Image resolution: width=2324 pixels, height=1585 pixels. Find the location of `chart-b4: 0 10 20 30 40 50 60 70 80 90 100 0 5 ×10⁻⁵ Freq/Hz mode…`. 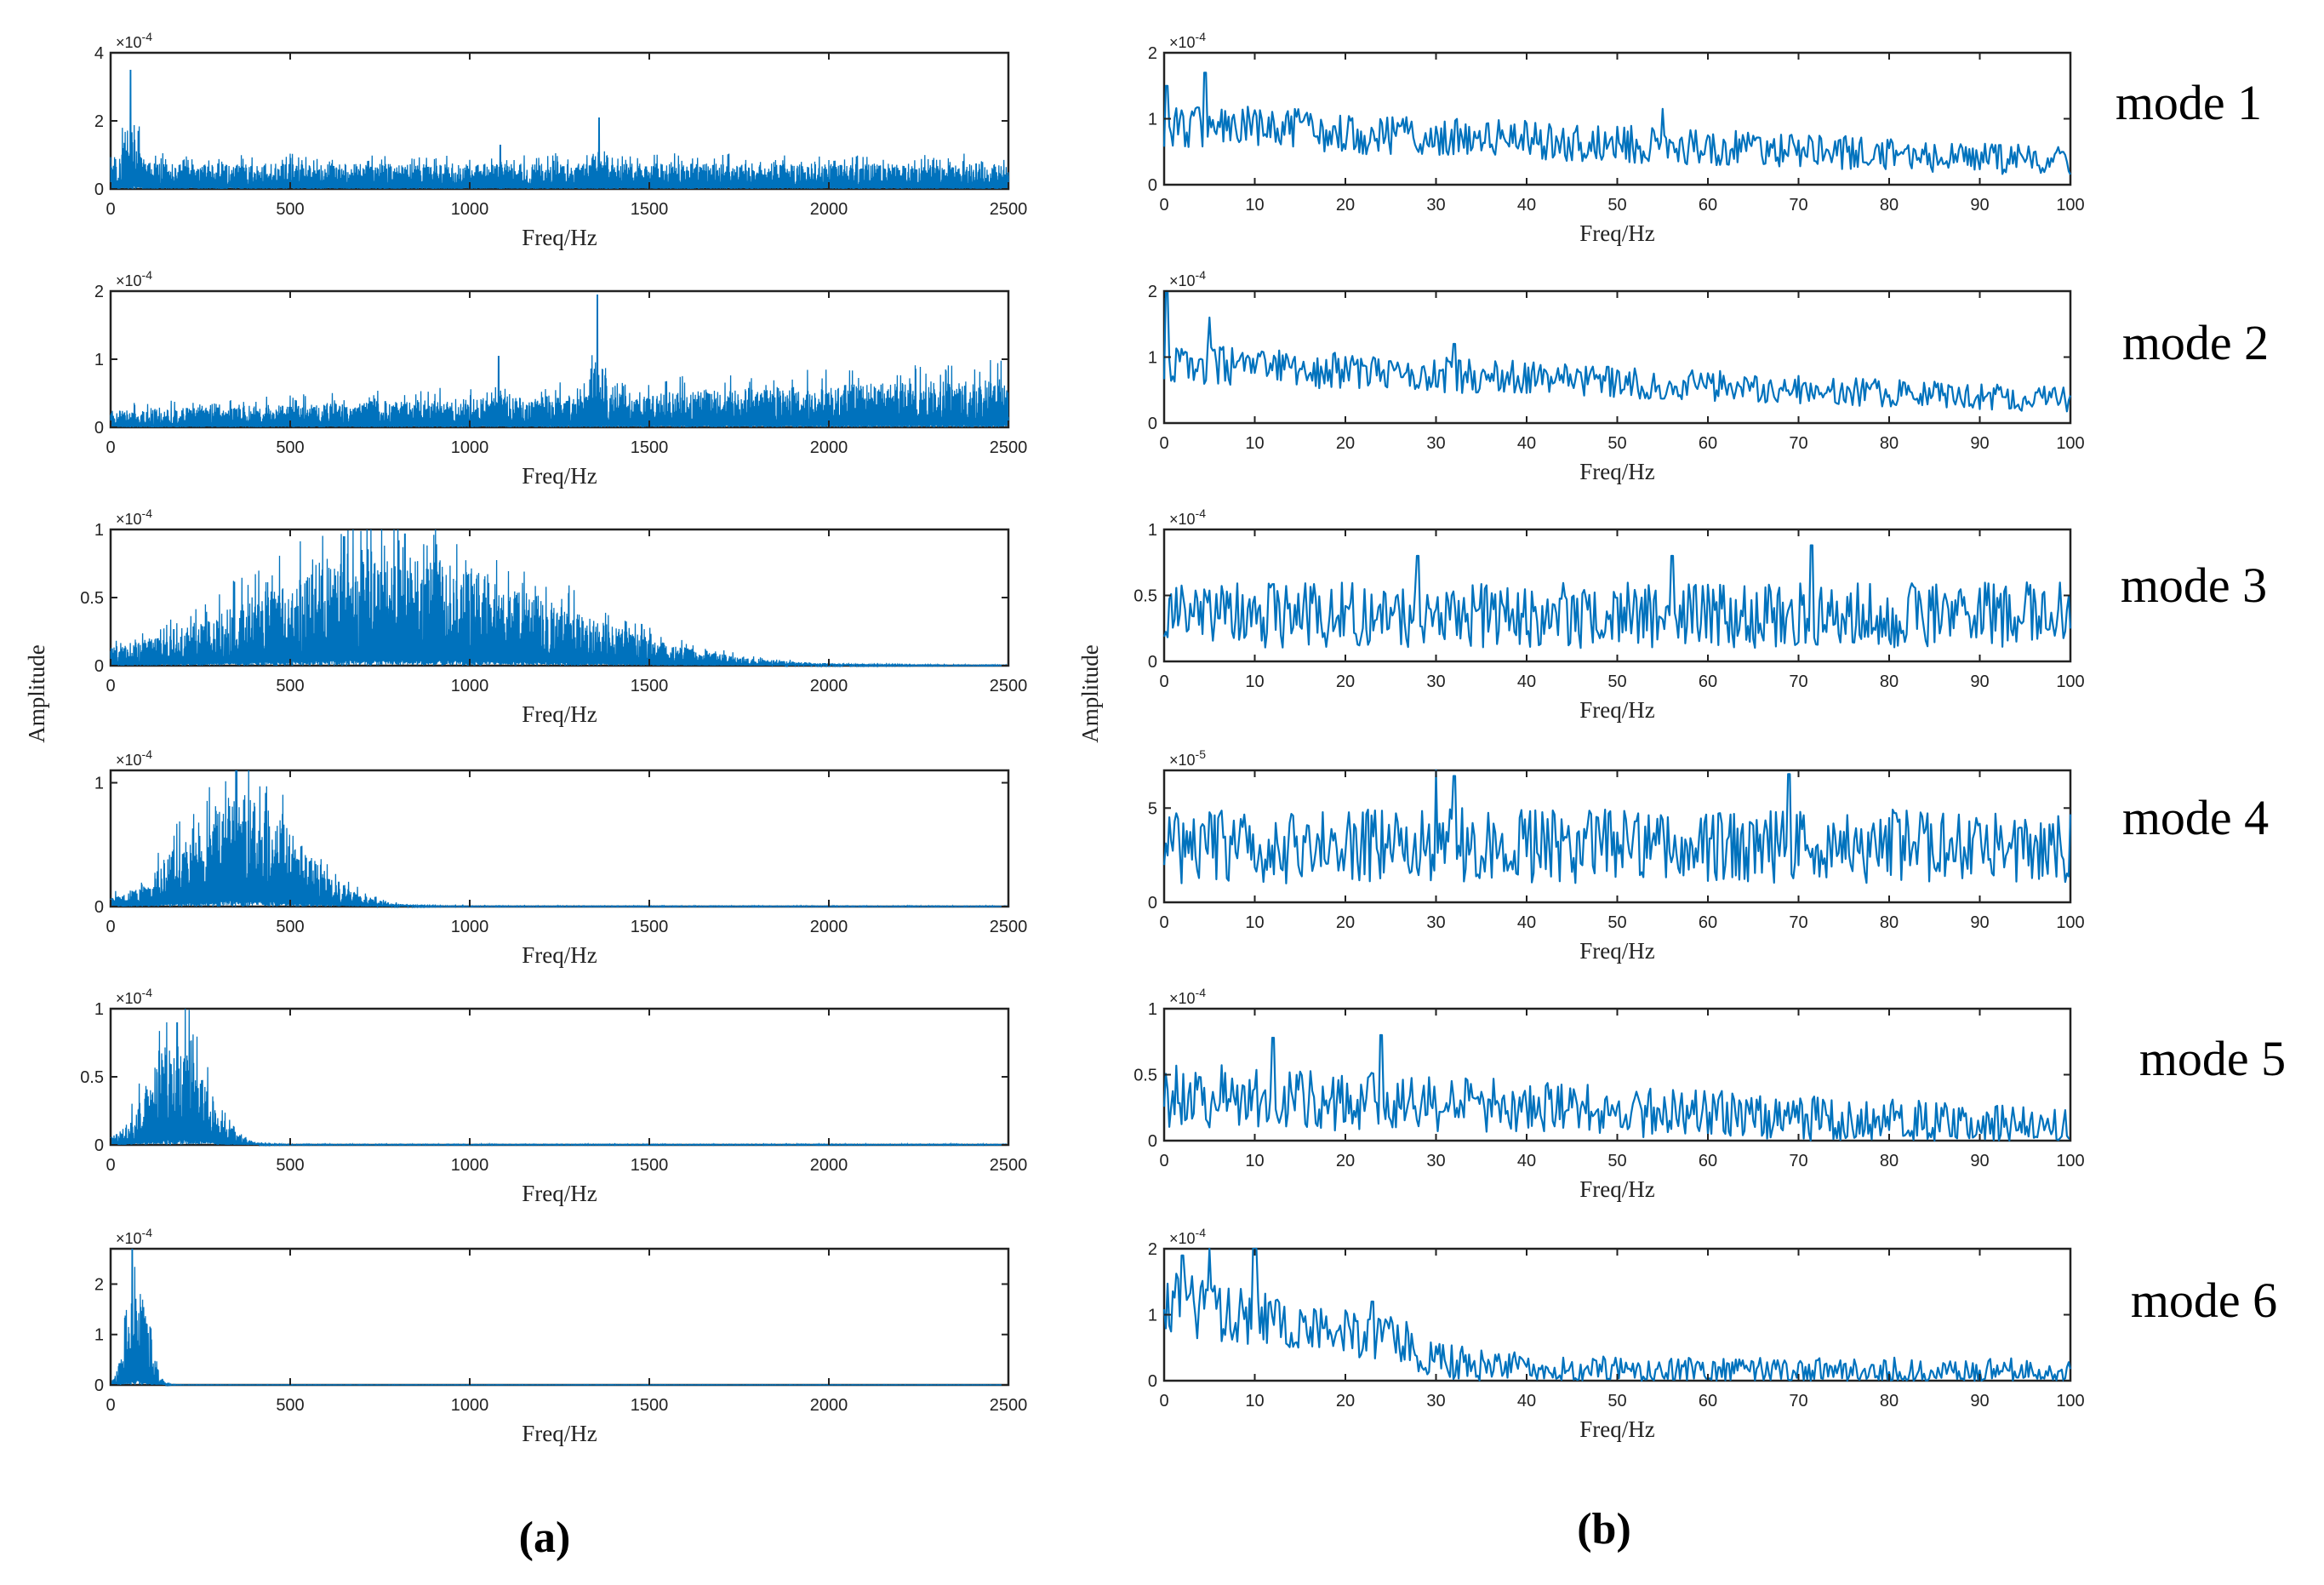

chart-b4: 0 10 20 30 40 50 60 70 80 90 100 0 5 ×10⁻⁵ Freq/Hz mode… is located at coordinates (1709, 855).